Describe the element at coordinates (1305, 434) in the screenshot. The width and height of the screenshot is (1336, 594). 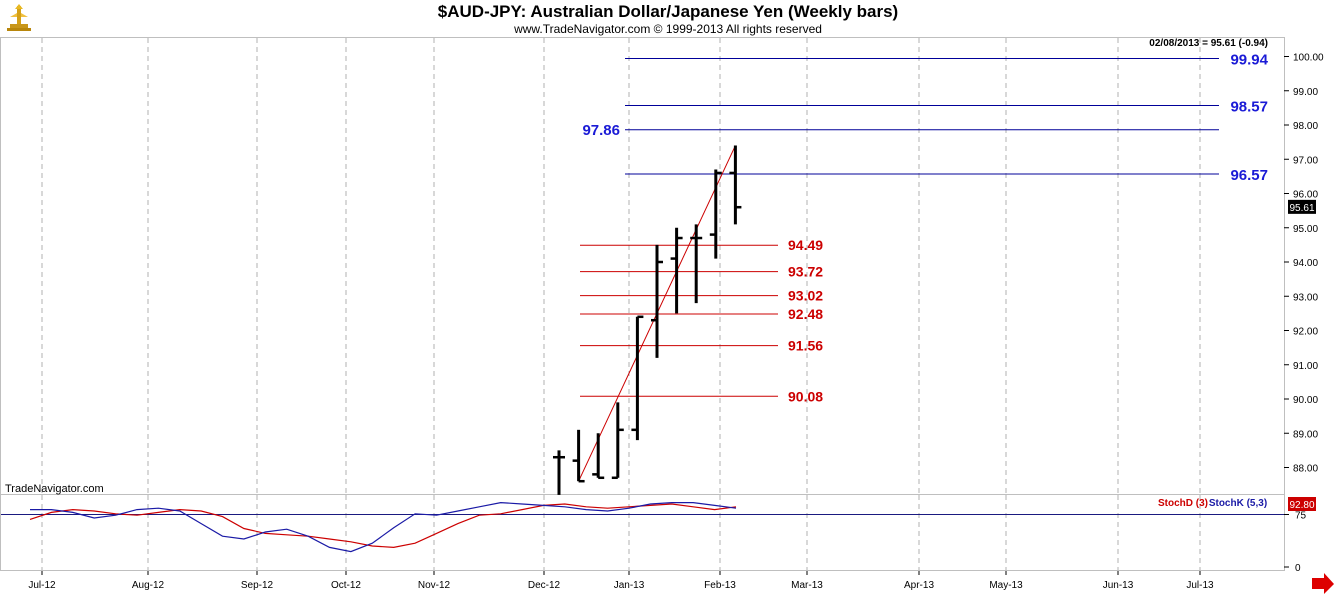
I see `y-tick-label: 89.00` at that location.